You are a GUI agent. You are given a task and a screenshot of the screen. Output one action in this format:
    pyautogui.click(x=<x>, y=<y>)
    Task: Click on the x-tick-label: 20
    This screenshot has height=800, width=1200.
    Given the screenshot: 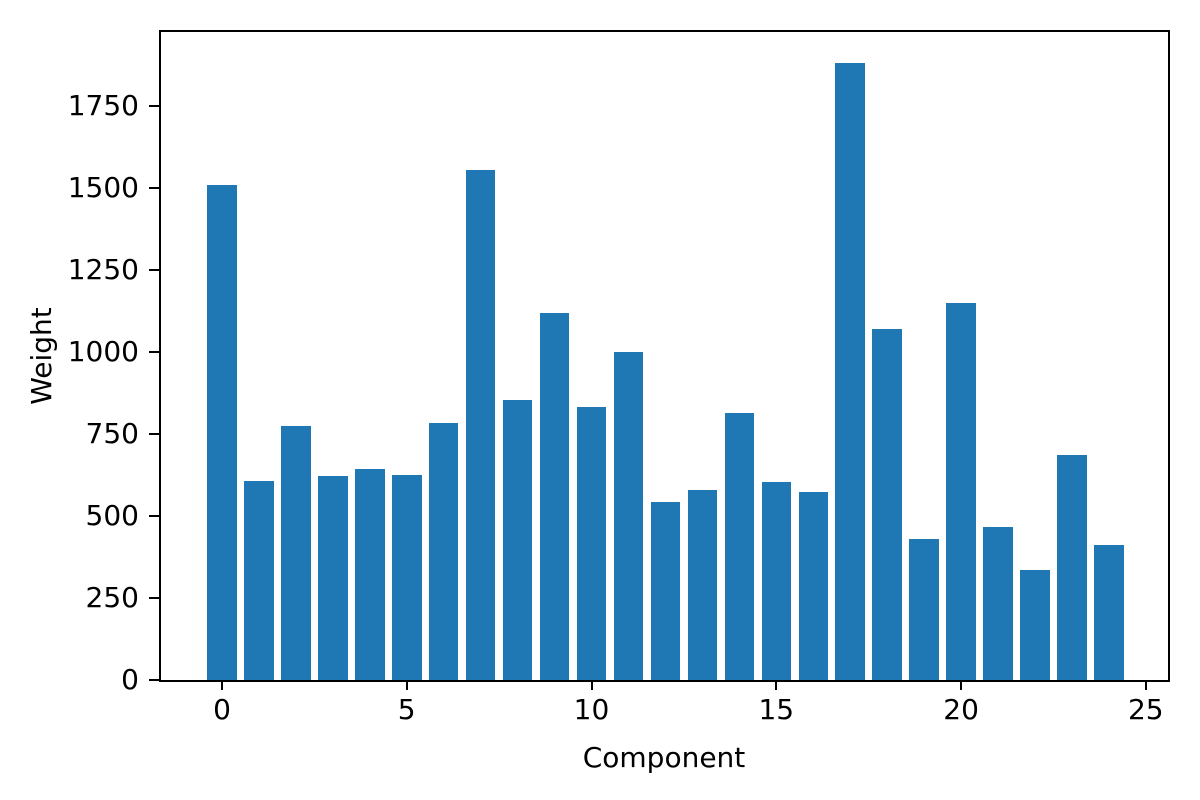 What is the action you would take?
    pyautogui.click(x=961, y=709)
    